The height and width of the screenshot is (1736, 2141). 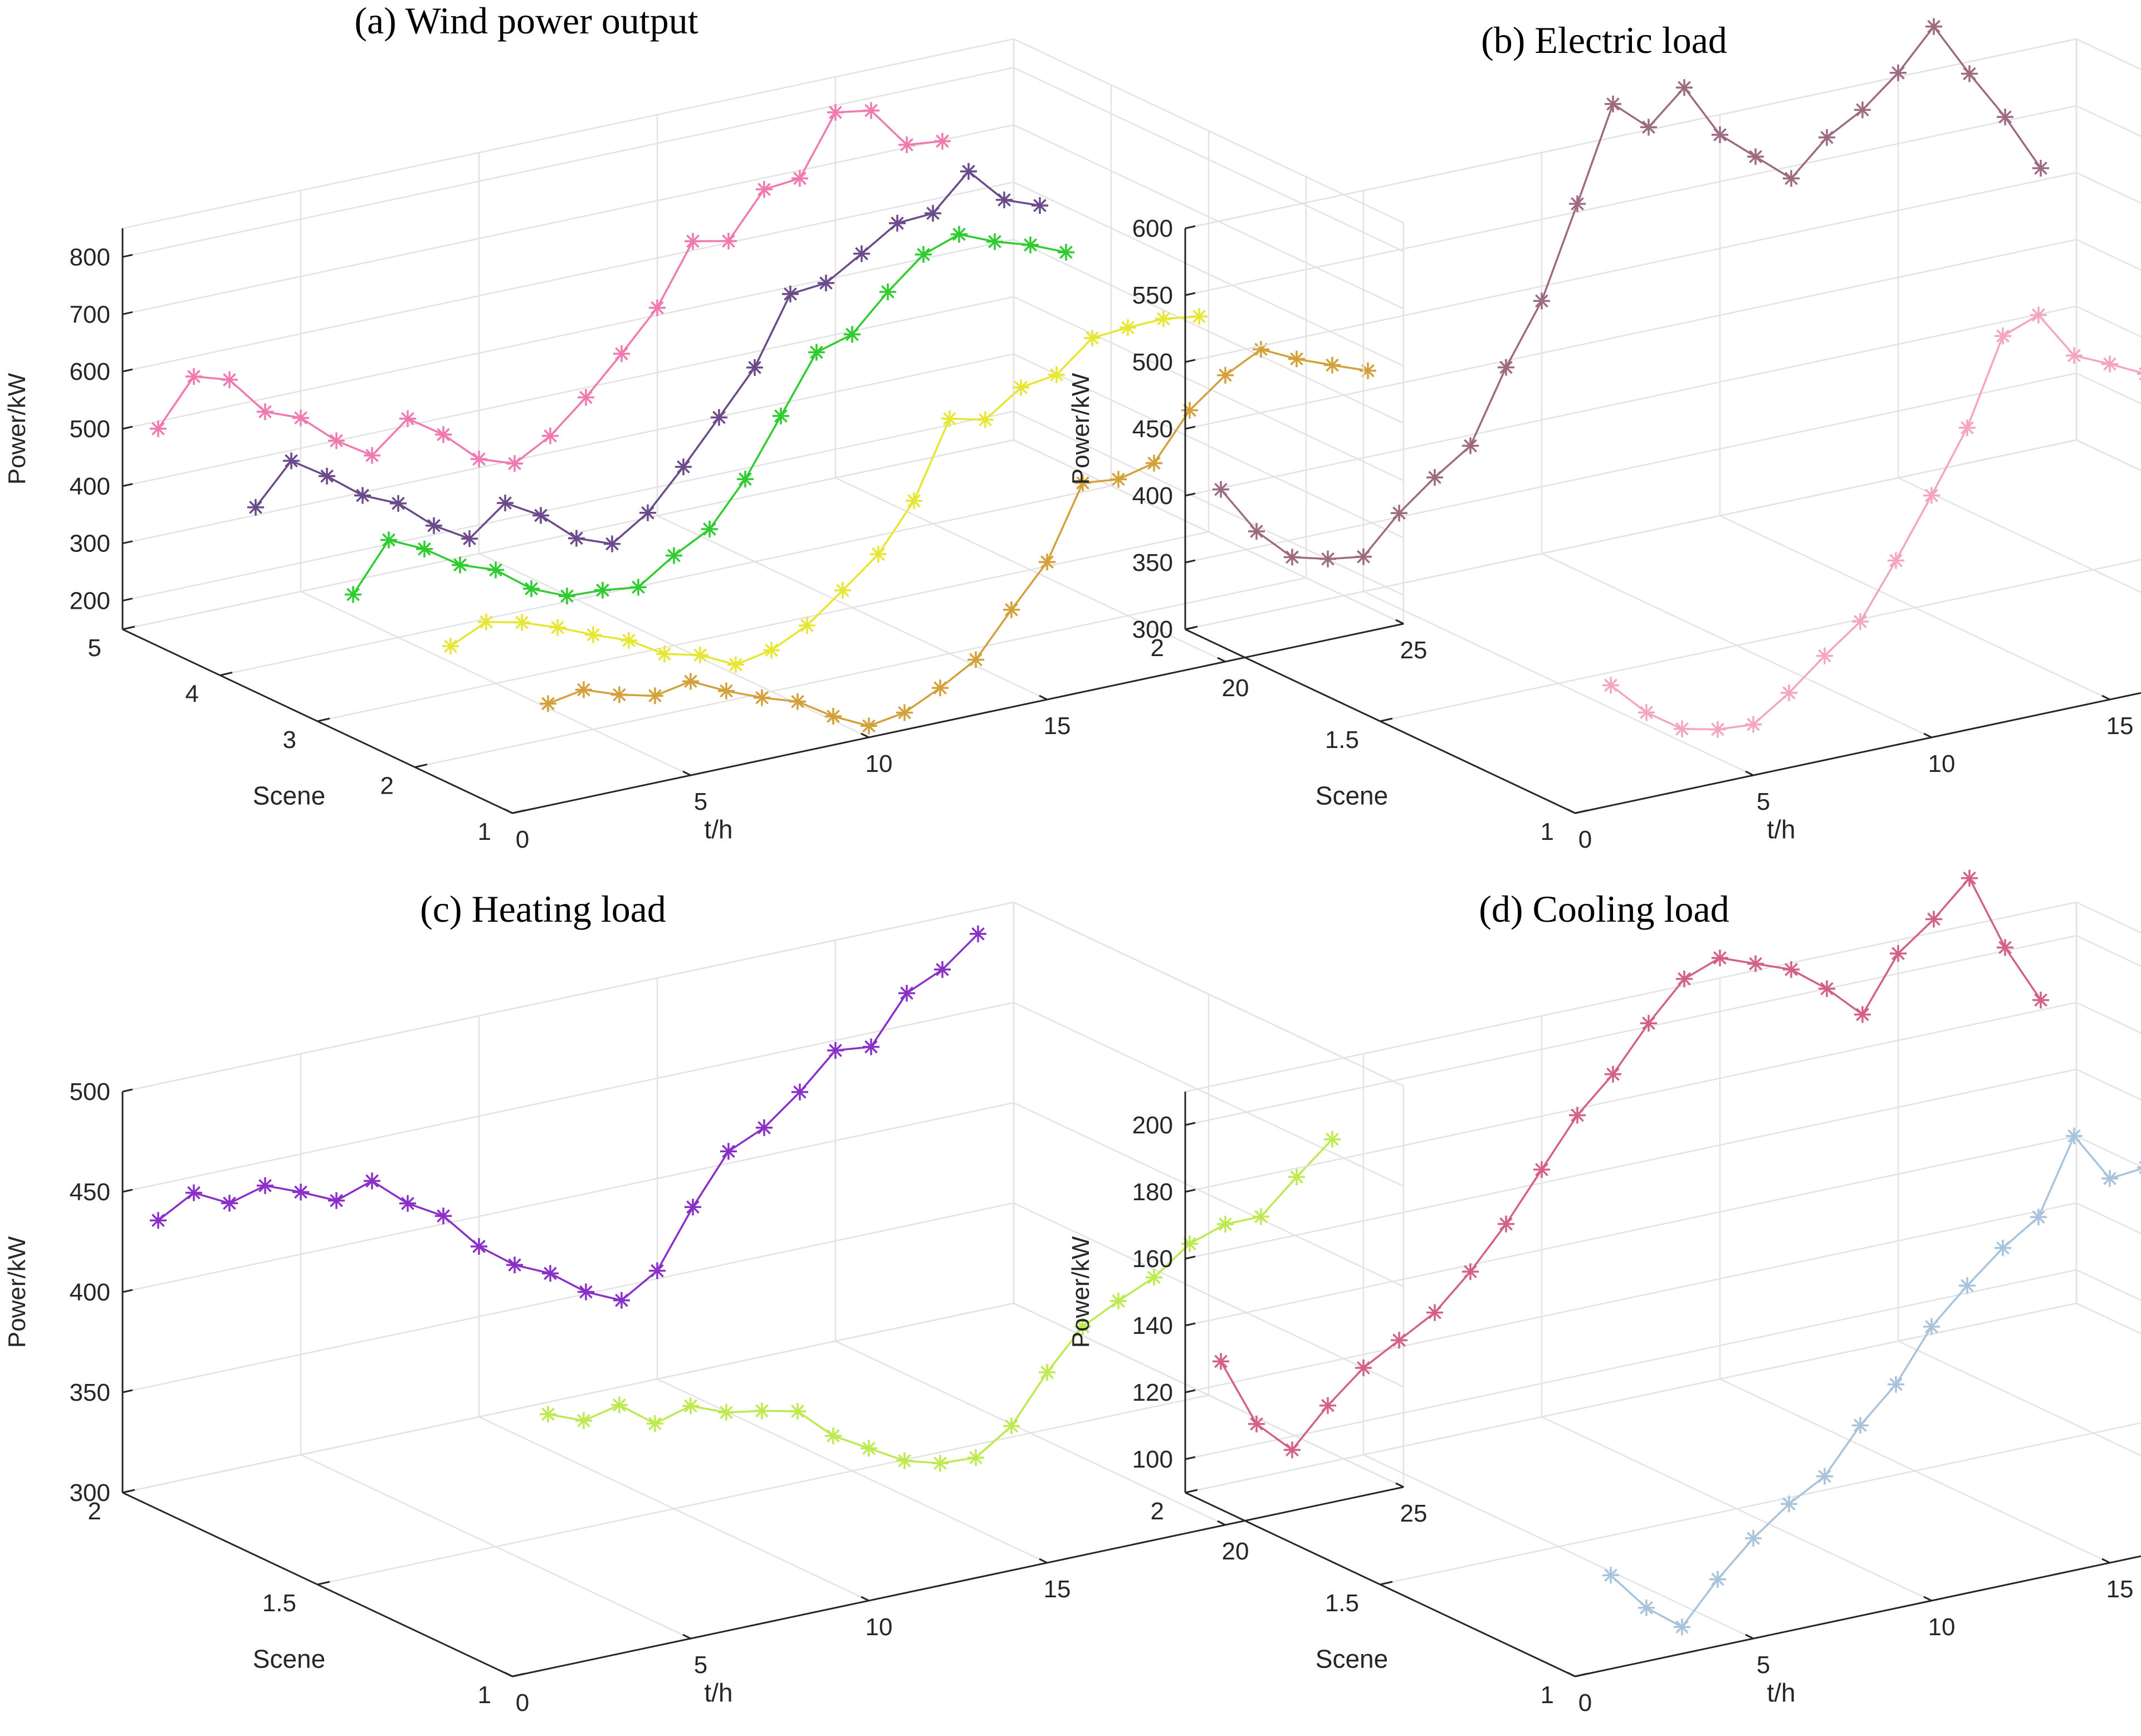 I want to click on t-tick-label: 10, so click(x=1942, y=1627).